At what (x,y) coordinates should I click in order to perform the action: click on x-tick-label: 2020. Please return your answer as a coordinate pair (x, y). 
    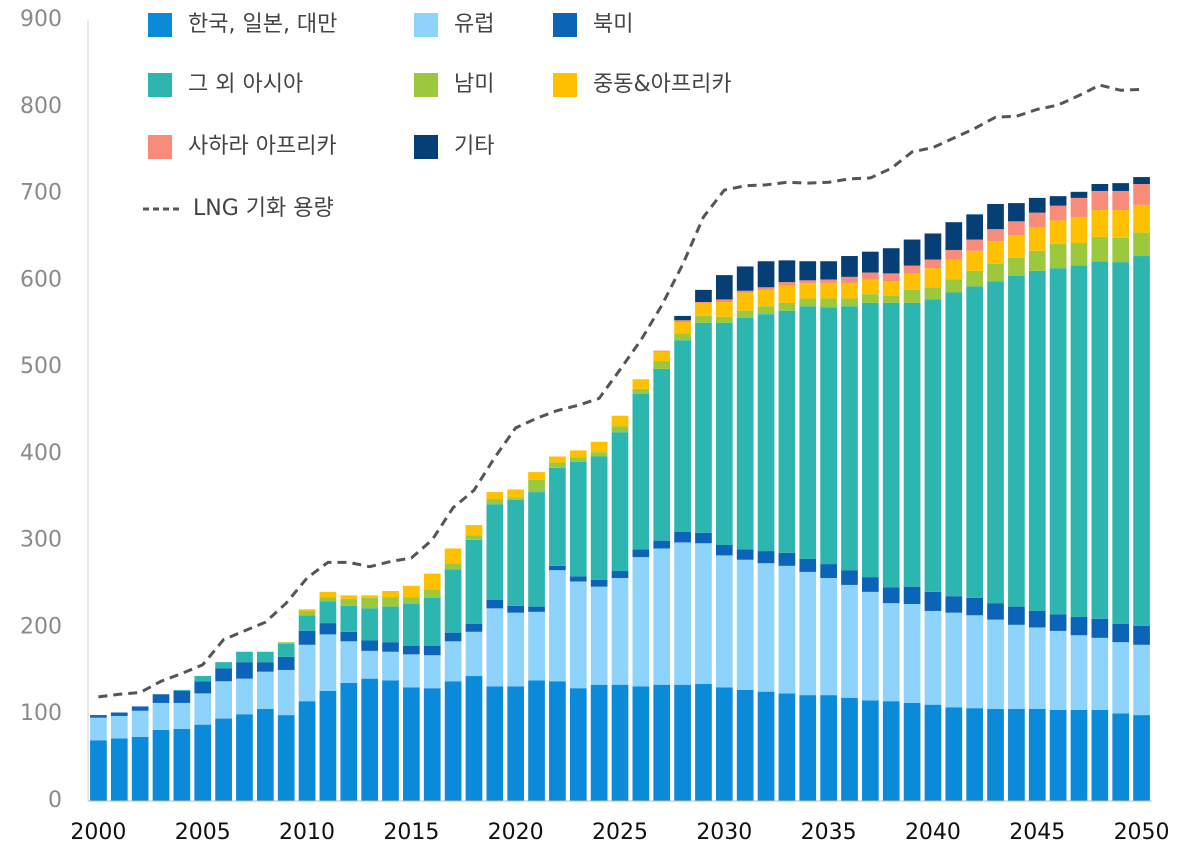
    Looking at the image, I should click on (516, 832).